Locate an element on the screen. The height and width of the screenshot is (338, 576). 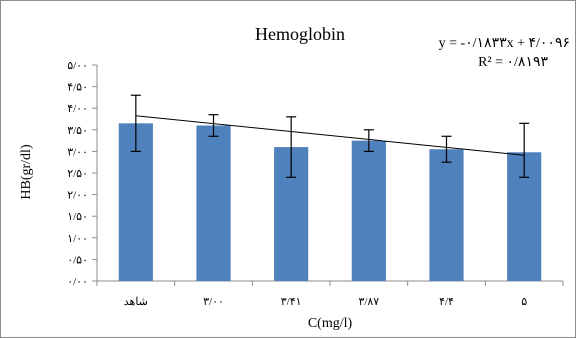
y-axis-label: HB(gr/dl) is located at coordinates (26, 172).